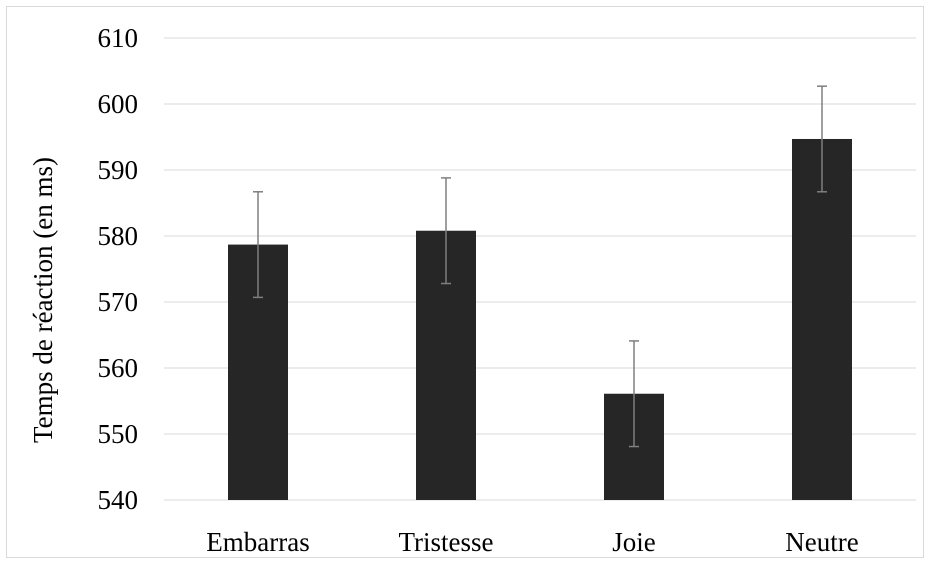 The width and height of the screenshot is (931, 565). I want to click on y-axis-ticks: 540 550 560 570 580 590 600 610, so click(118, 269).